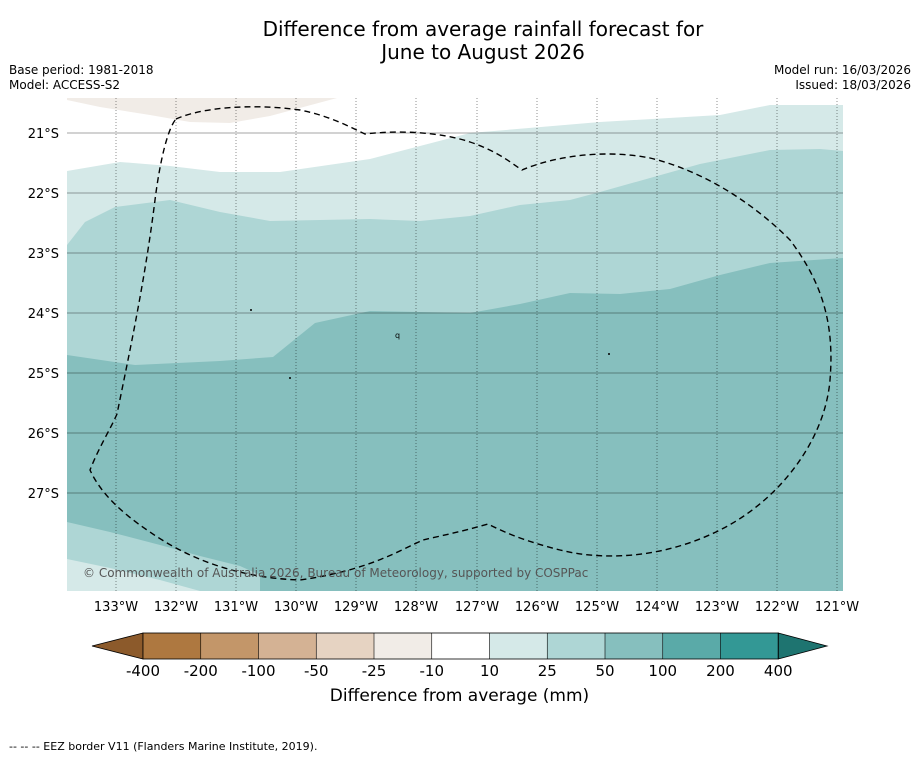 The width and height of the screenshot is (919, 758). I want to click on colorbar-tick-label: 10, so click(489, 671).